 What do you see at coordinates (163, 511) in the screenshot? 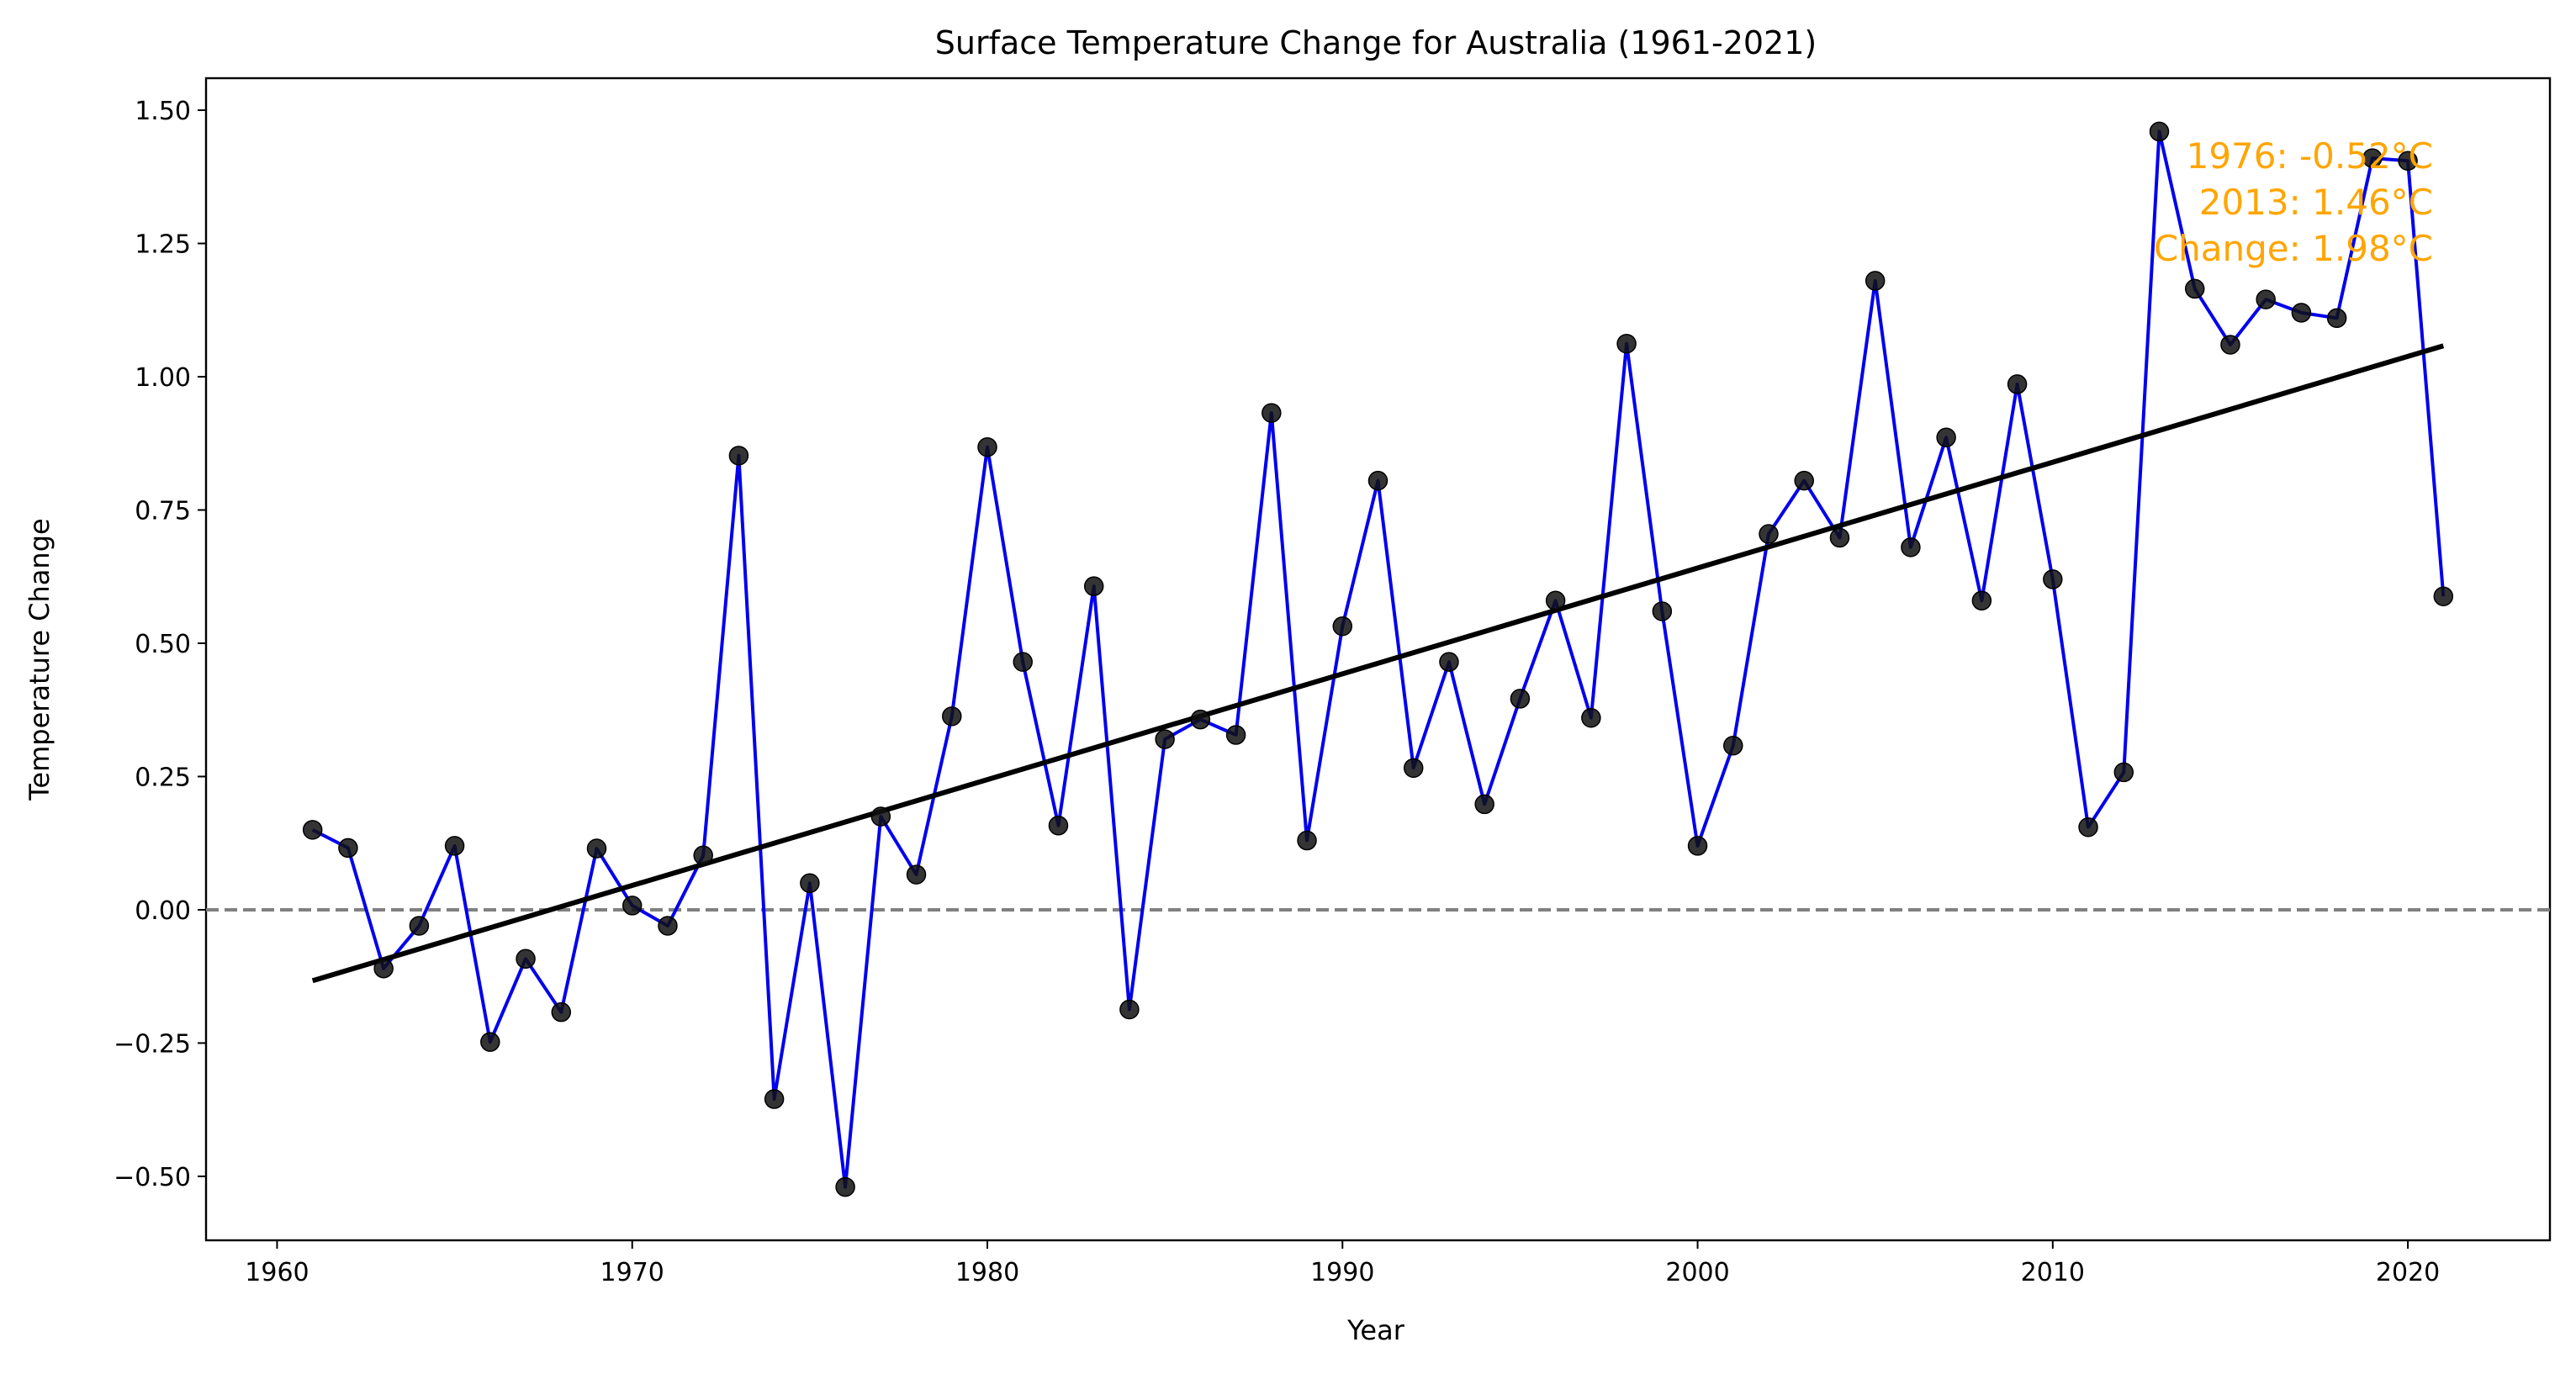
I see `y-tick-label: 0.75` at bounding box center [163, 511].